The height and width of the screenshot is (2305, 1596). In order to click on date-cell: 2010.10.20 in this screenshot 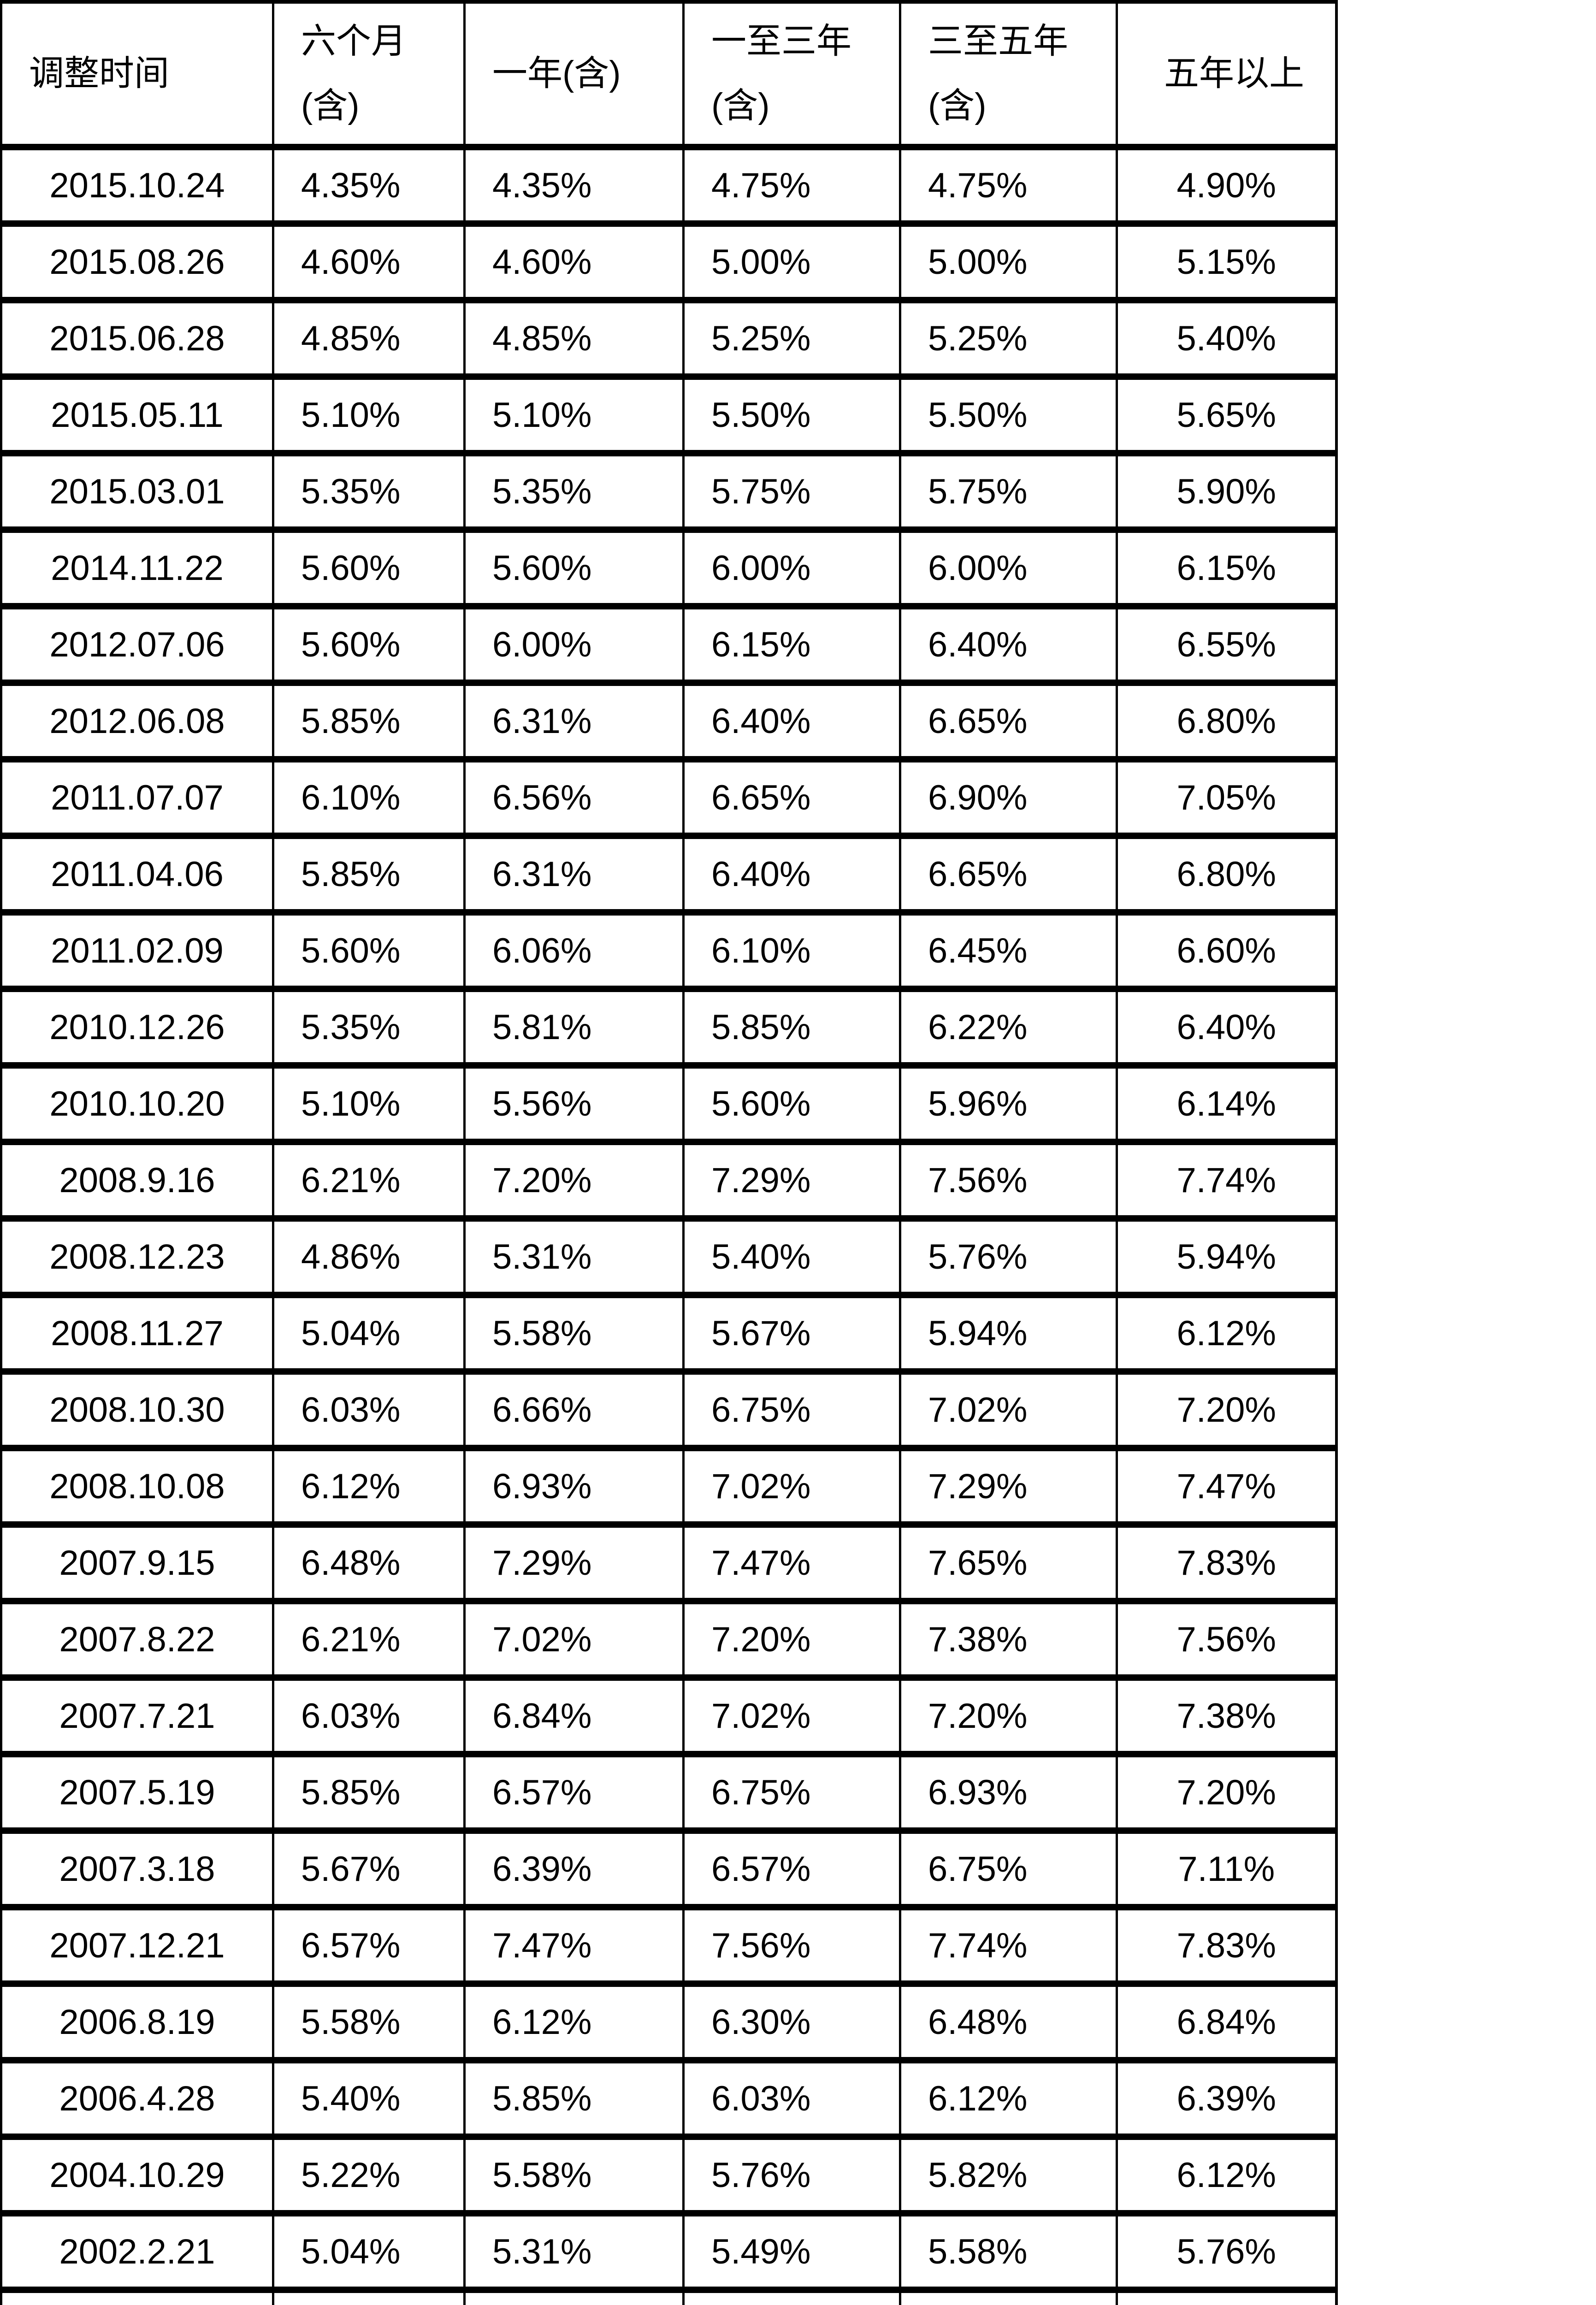, I will do `click(137, 1103)`.